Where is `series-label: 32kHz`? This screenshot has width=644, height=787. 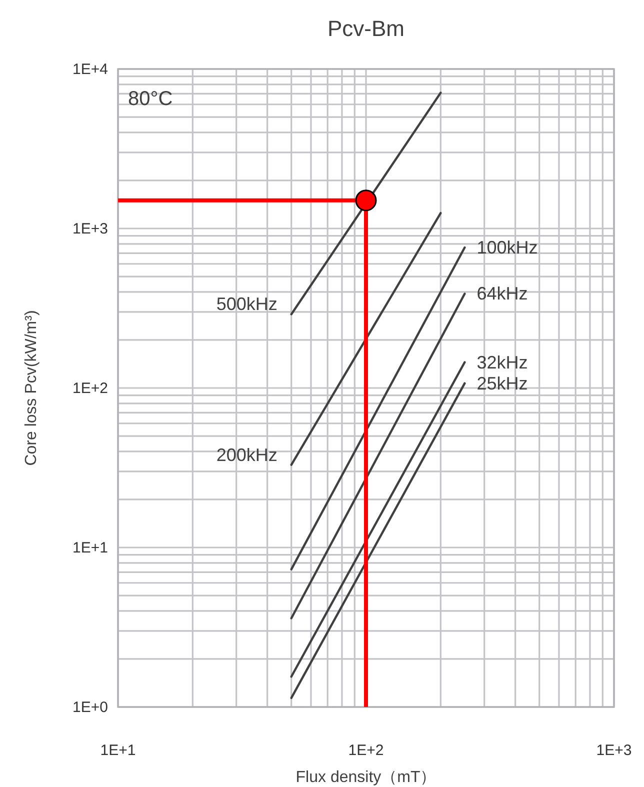 series-label: 32kHz is located at coordinates (502, 362).